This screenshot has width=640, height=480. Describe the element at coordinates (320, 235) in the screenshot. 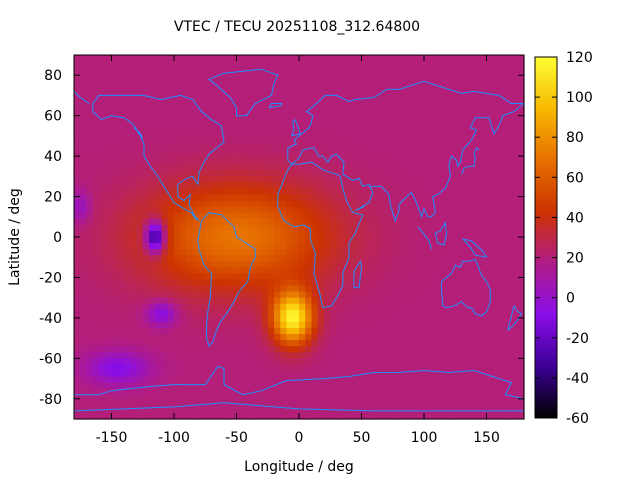

I see `coastline` at that location.